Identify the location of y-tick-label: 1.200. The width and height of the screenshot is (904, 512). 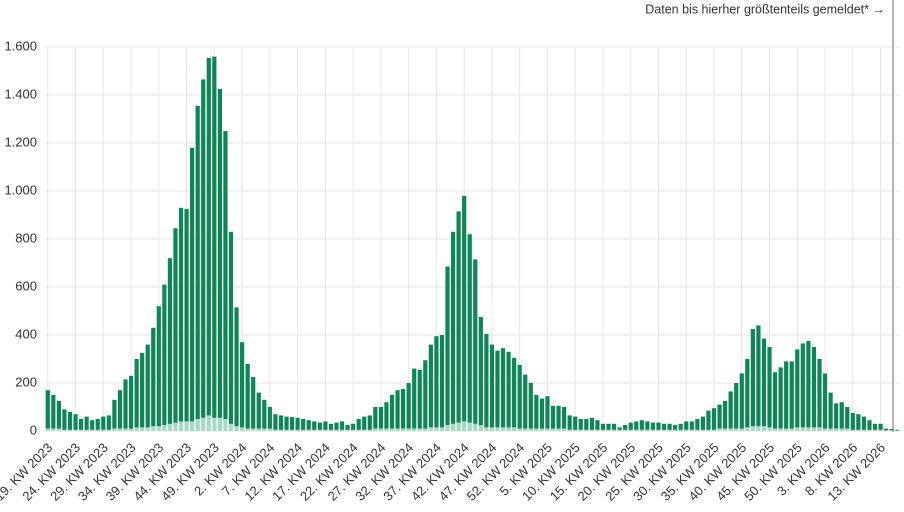
(20, 141).